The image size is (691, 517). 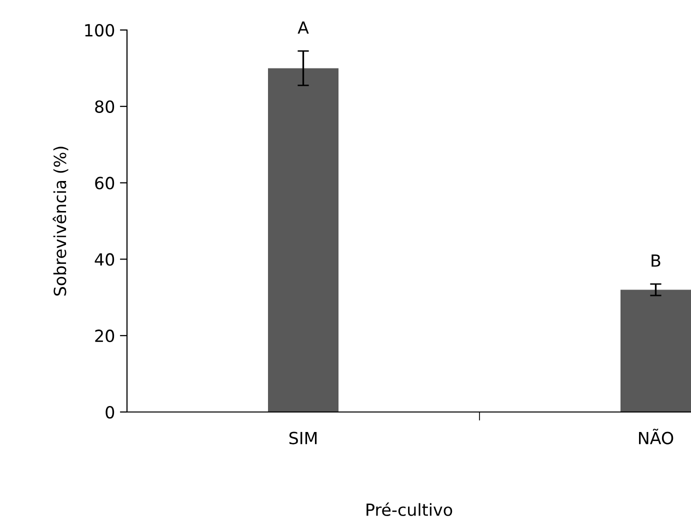 What do you see at coordinates (60, 221) in the screenshot?
I see `y-axis-title: Sobrevivência (%)` at bounding box center [60, 221].